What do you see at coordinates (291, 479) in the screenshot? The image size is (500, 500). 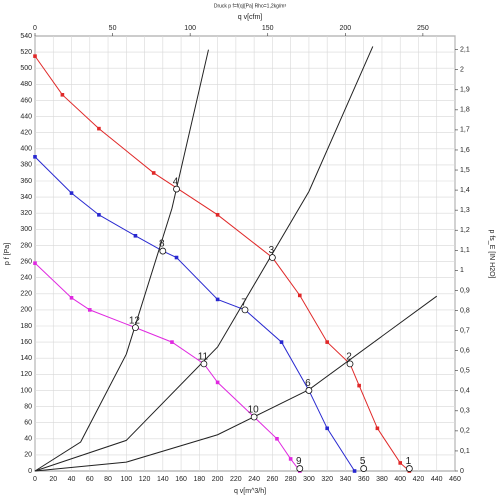 I see `x-tick-label: 280` at bounding box center [291, 479].